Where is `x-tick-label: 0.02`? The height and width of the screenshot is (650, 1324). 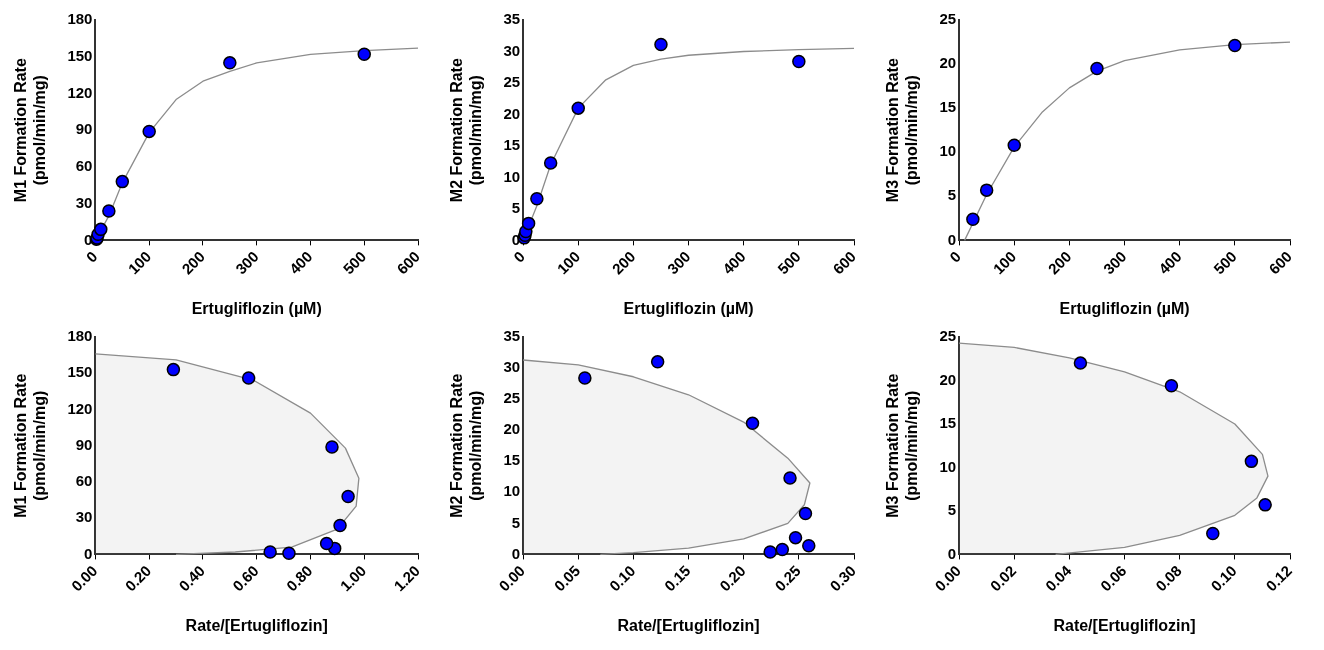 x-tick-label: 0.02 is located at coordinates (1003, 578).